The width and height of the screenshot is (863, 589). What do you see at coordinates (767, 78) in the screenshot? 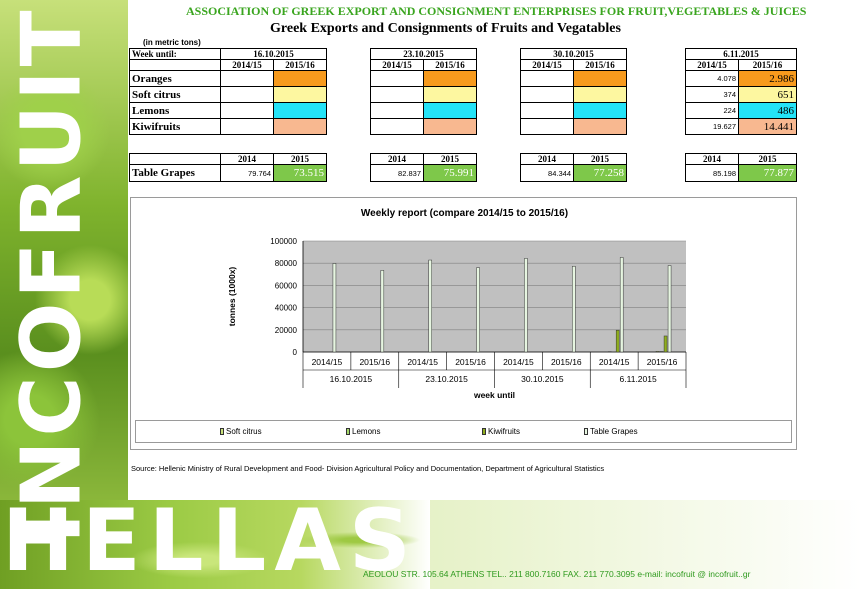
I see `value-cell: 2.986` at bounding box center [767, 78].